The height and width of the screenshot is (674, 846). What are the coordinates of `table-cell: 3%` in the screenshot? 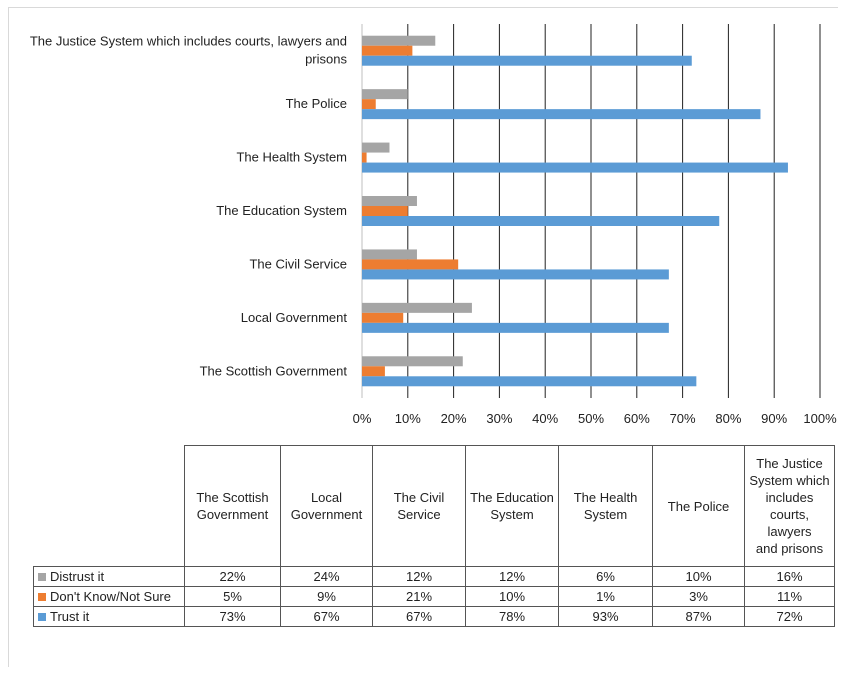 It's located at (698, 596).